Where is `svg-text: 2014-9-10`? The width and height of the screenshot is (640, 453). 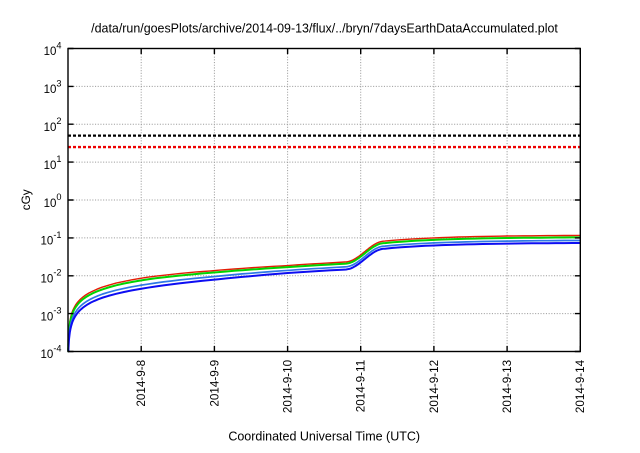
svg-text: 2014-9-10 is located at coordinates (288, 386).